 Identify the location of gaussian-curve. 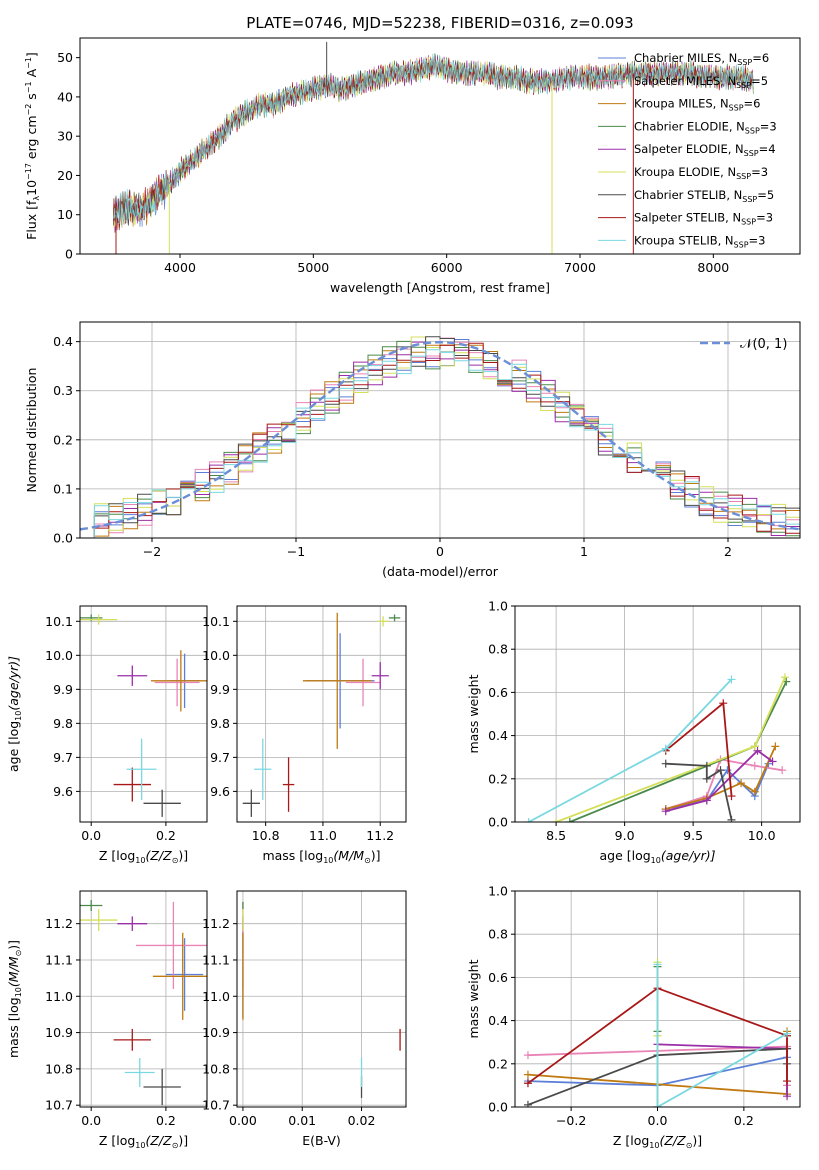
(440, 435).